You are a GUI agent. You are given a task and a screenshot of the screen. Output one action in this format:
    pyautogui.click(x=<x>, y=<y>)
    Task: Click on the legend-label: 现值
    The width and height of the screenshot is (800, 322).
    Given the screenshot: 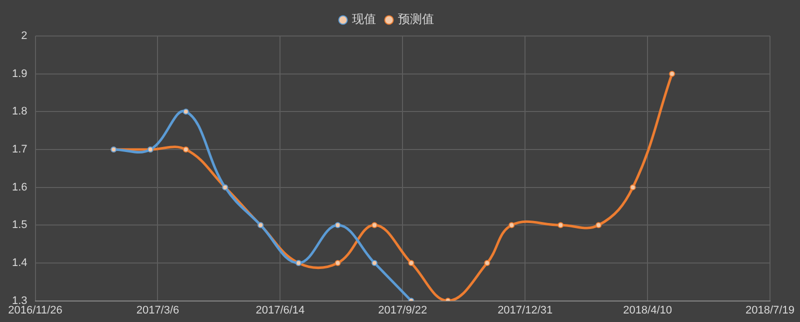 What is the action you would take?
    pyautogui.click(x=364, y=19)
    